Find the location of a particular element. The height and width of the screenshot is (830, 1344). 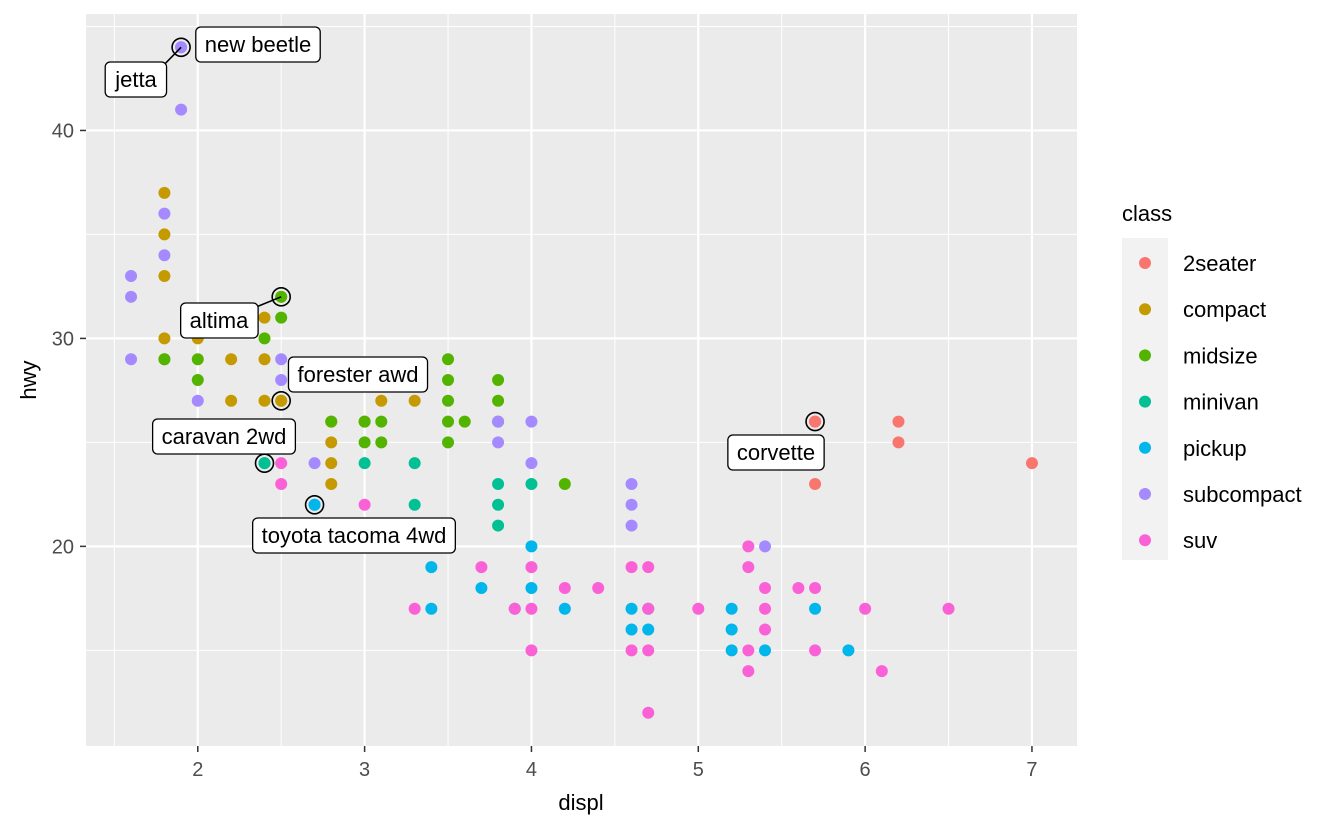

legend-key-midsize is located at coordinates (1145, 355).